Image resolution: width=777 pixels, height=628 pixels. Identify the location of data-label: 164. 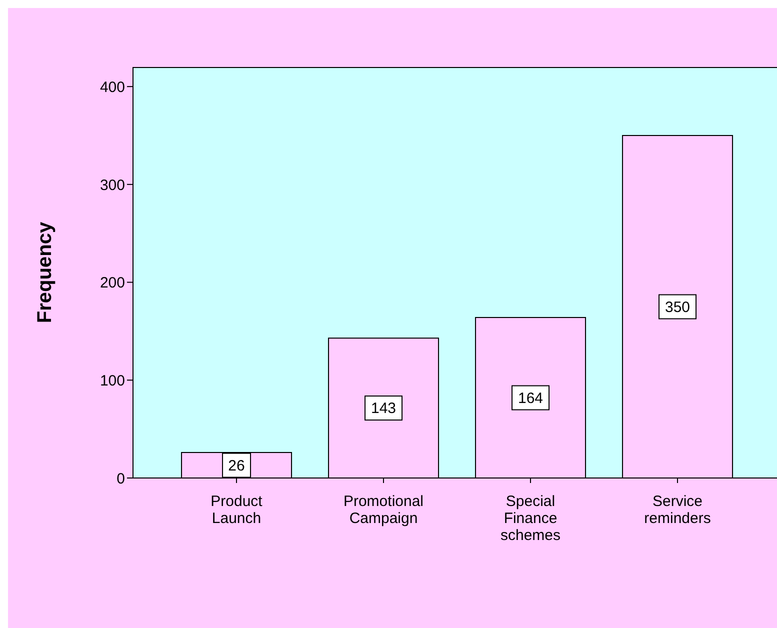
(531, 398).